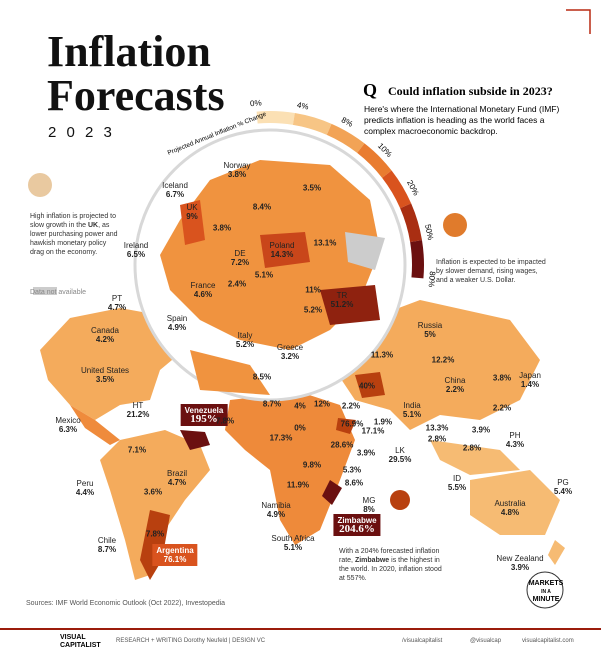  I want to click on country-label: LK 29.5%, so click(400, 455).